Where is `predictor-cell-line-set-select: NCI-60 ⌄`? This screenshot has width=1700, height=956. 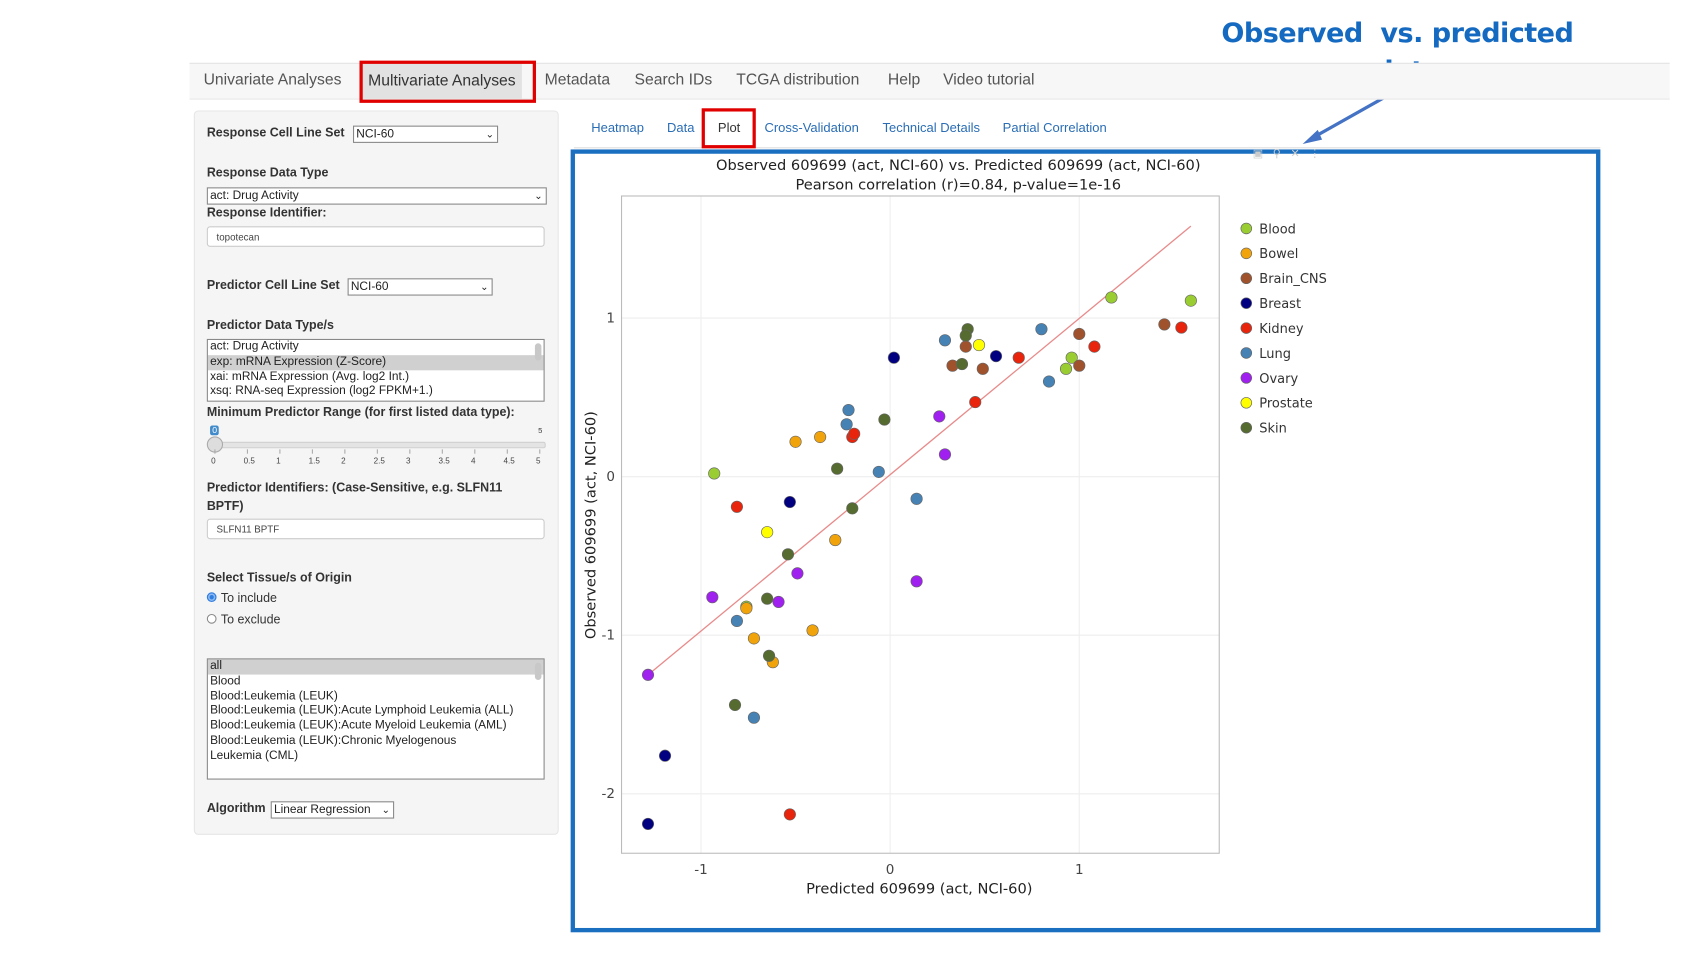 predictor-cell-line-set-select: NCI-60 ⌄ is located at coordinates (420, 287).